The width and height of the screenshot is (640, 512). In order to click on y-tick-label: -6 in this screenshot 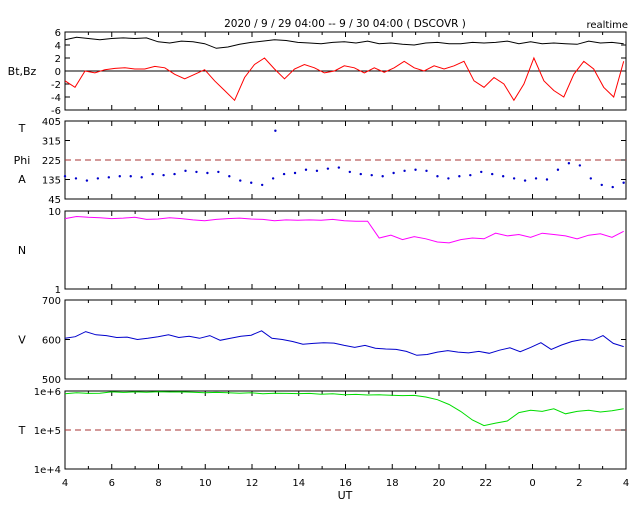, I will do `click(56, 111)`.